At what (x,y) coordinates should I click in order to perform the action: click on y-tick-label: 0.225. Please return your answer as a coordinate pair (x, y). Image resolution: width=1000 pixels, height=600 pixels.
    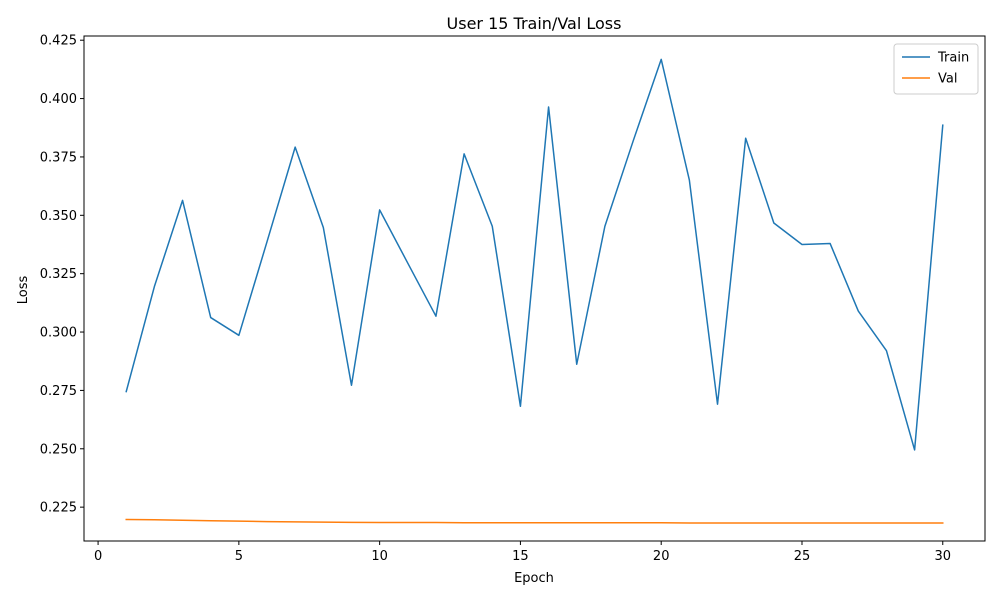
    Looking at the image, I should click on (58, 508).